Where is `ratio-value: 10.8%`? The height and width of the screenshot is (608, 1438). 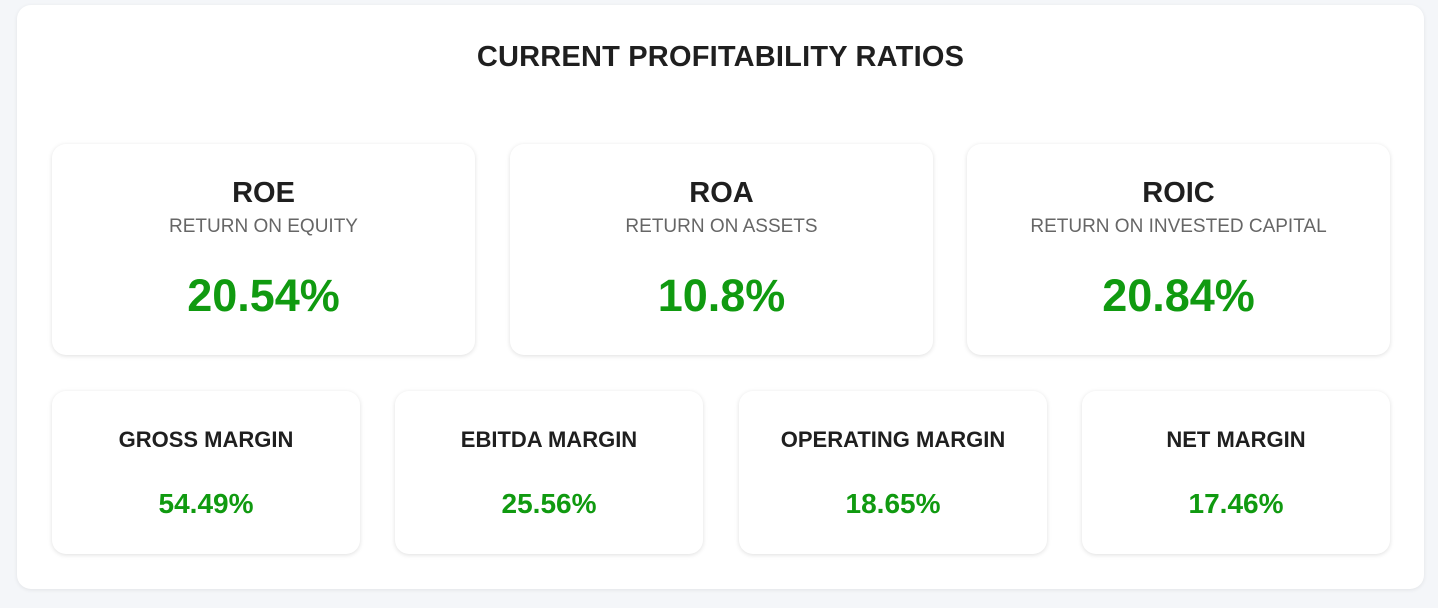 ratio-value: 10.8% is located at coordinates (721, 295).